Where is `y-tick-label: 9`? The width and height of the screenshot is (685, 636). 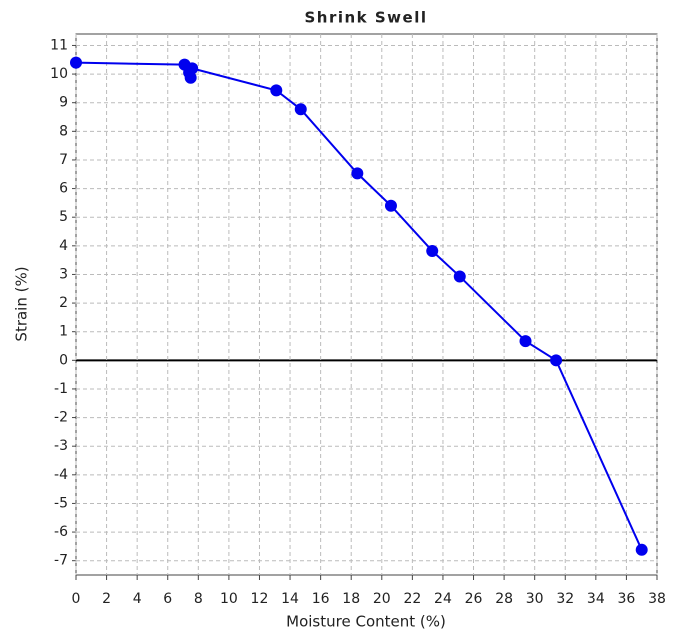 y-tick-label: 9 is located at coordinates (63, 103).